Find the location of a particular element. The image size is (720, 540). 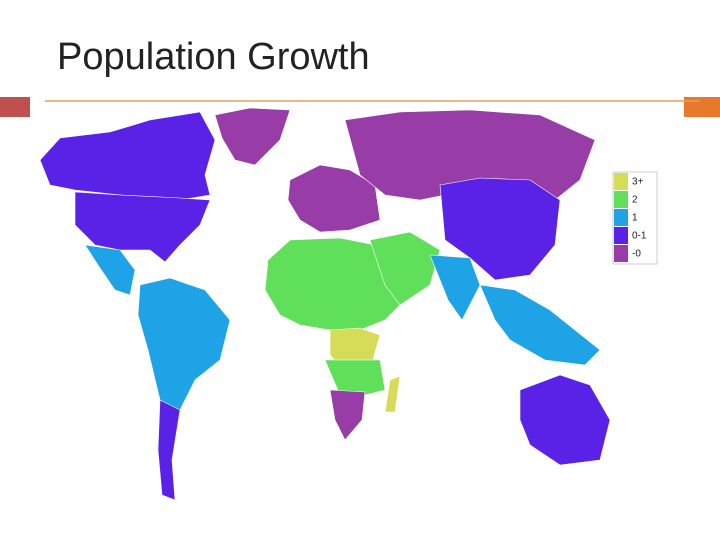

slide-title: Population Growth is located at coordinates (213, 57).